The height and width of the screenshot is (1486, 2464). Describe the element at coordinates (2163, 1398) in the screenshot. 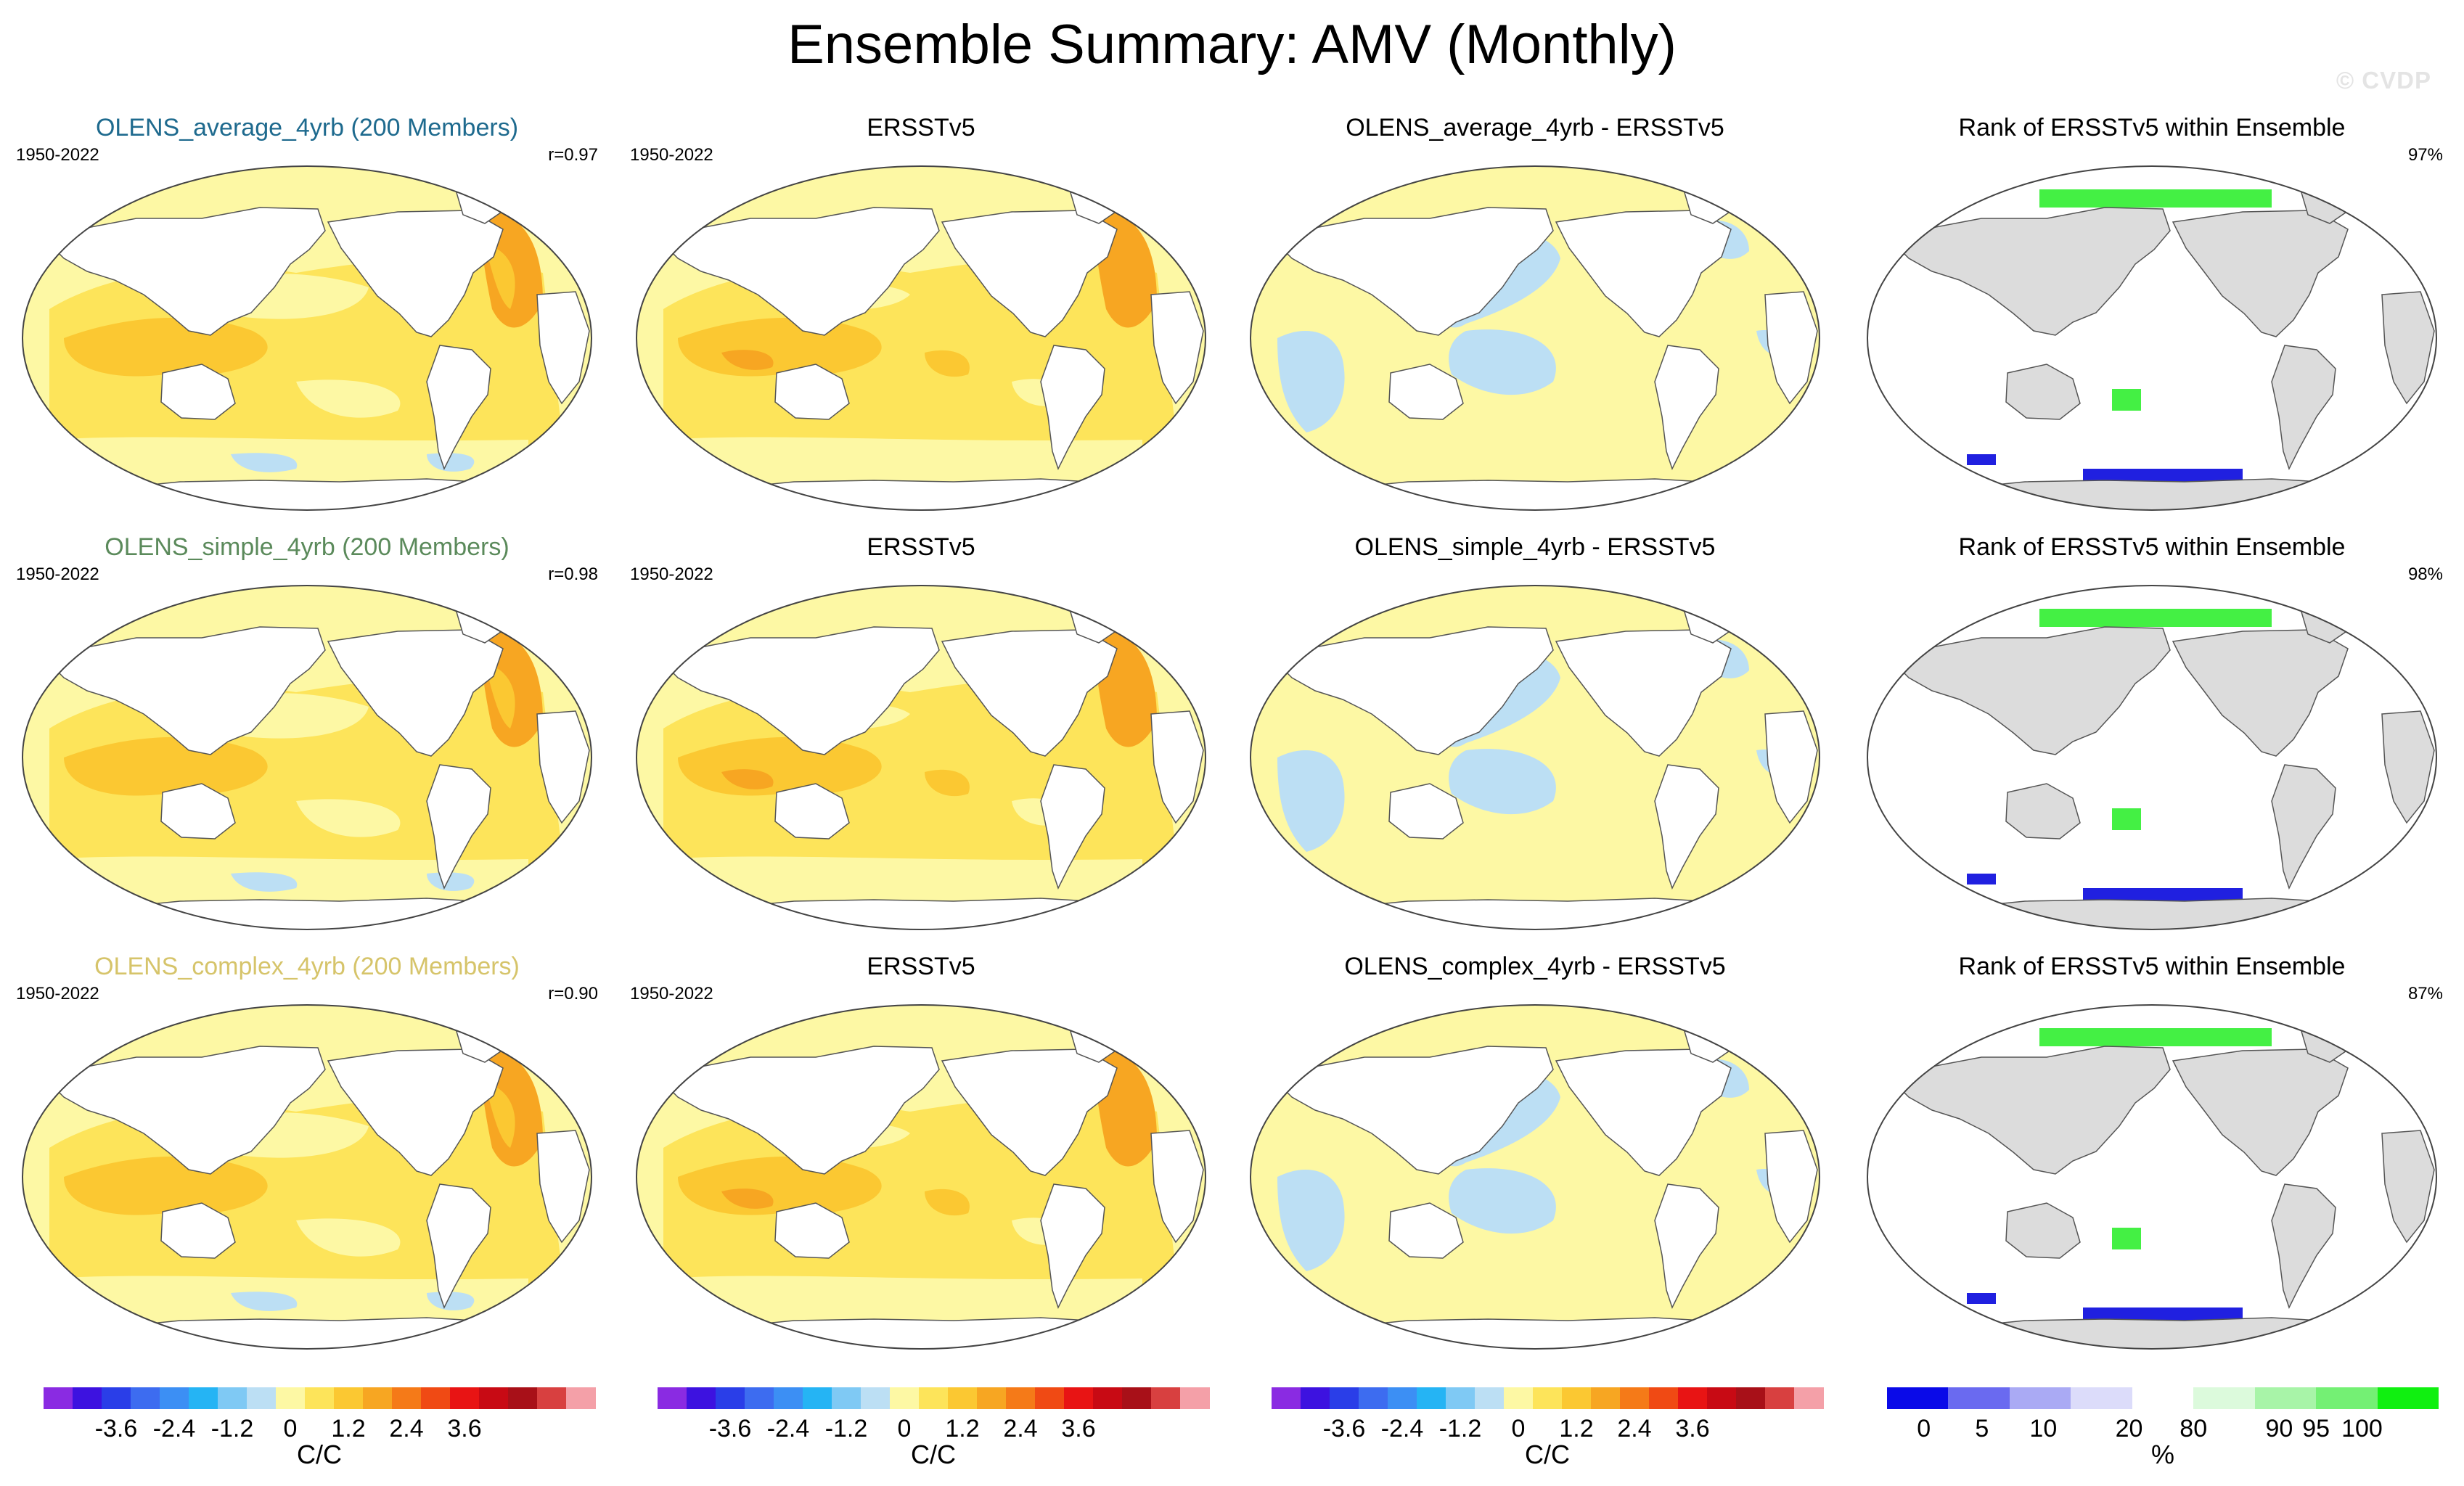

I see `colorbar-swatches` at that location.